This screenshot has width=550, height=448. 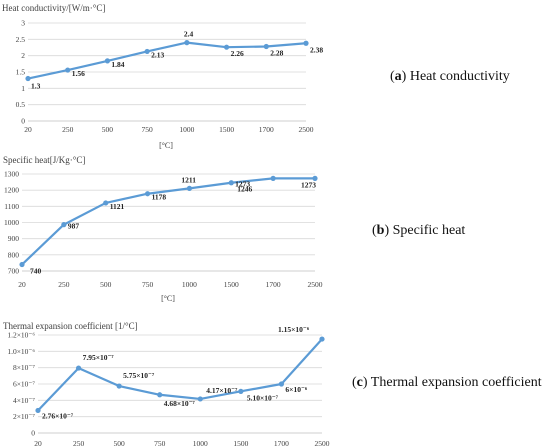 What do you see at coordinates (222, 390) in the screenshot?
I see `data-label: 4.17×10⁻⁷` at bounding box center [222, 390].